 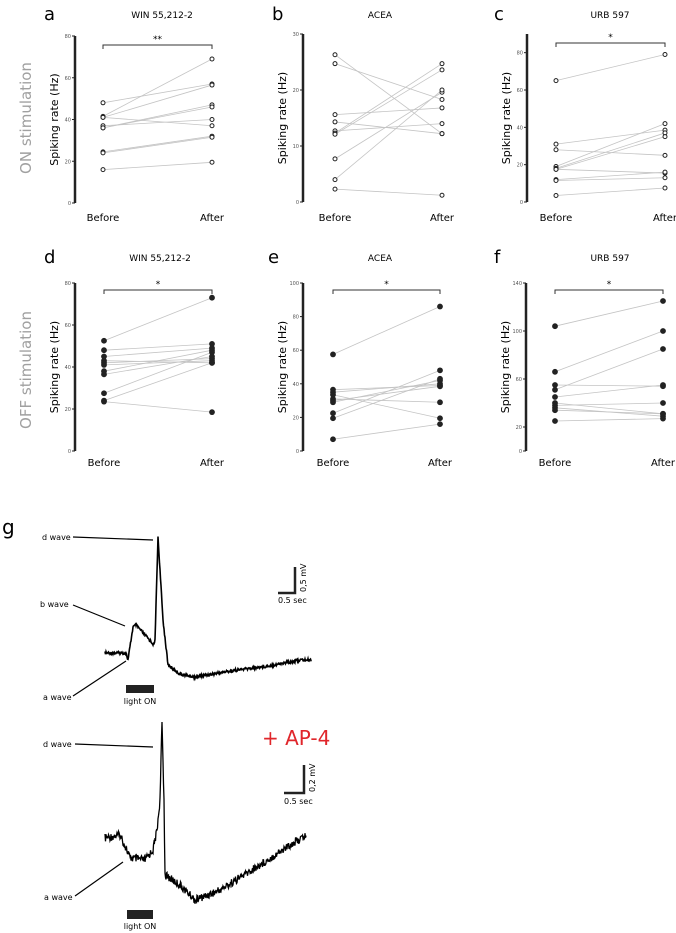 What do you see at coordinates (312, 777) in the screenshot?
I see `scale-v-bottom: 0,2 mV` at bounding box center [312, 777].